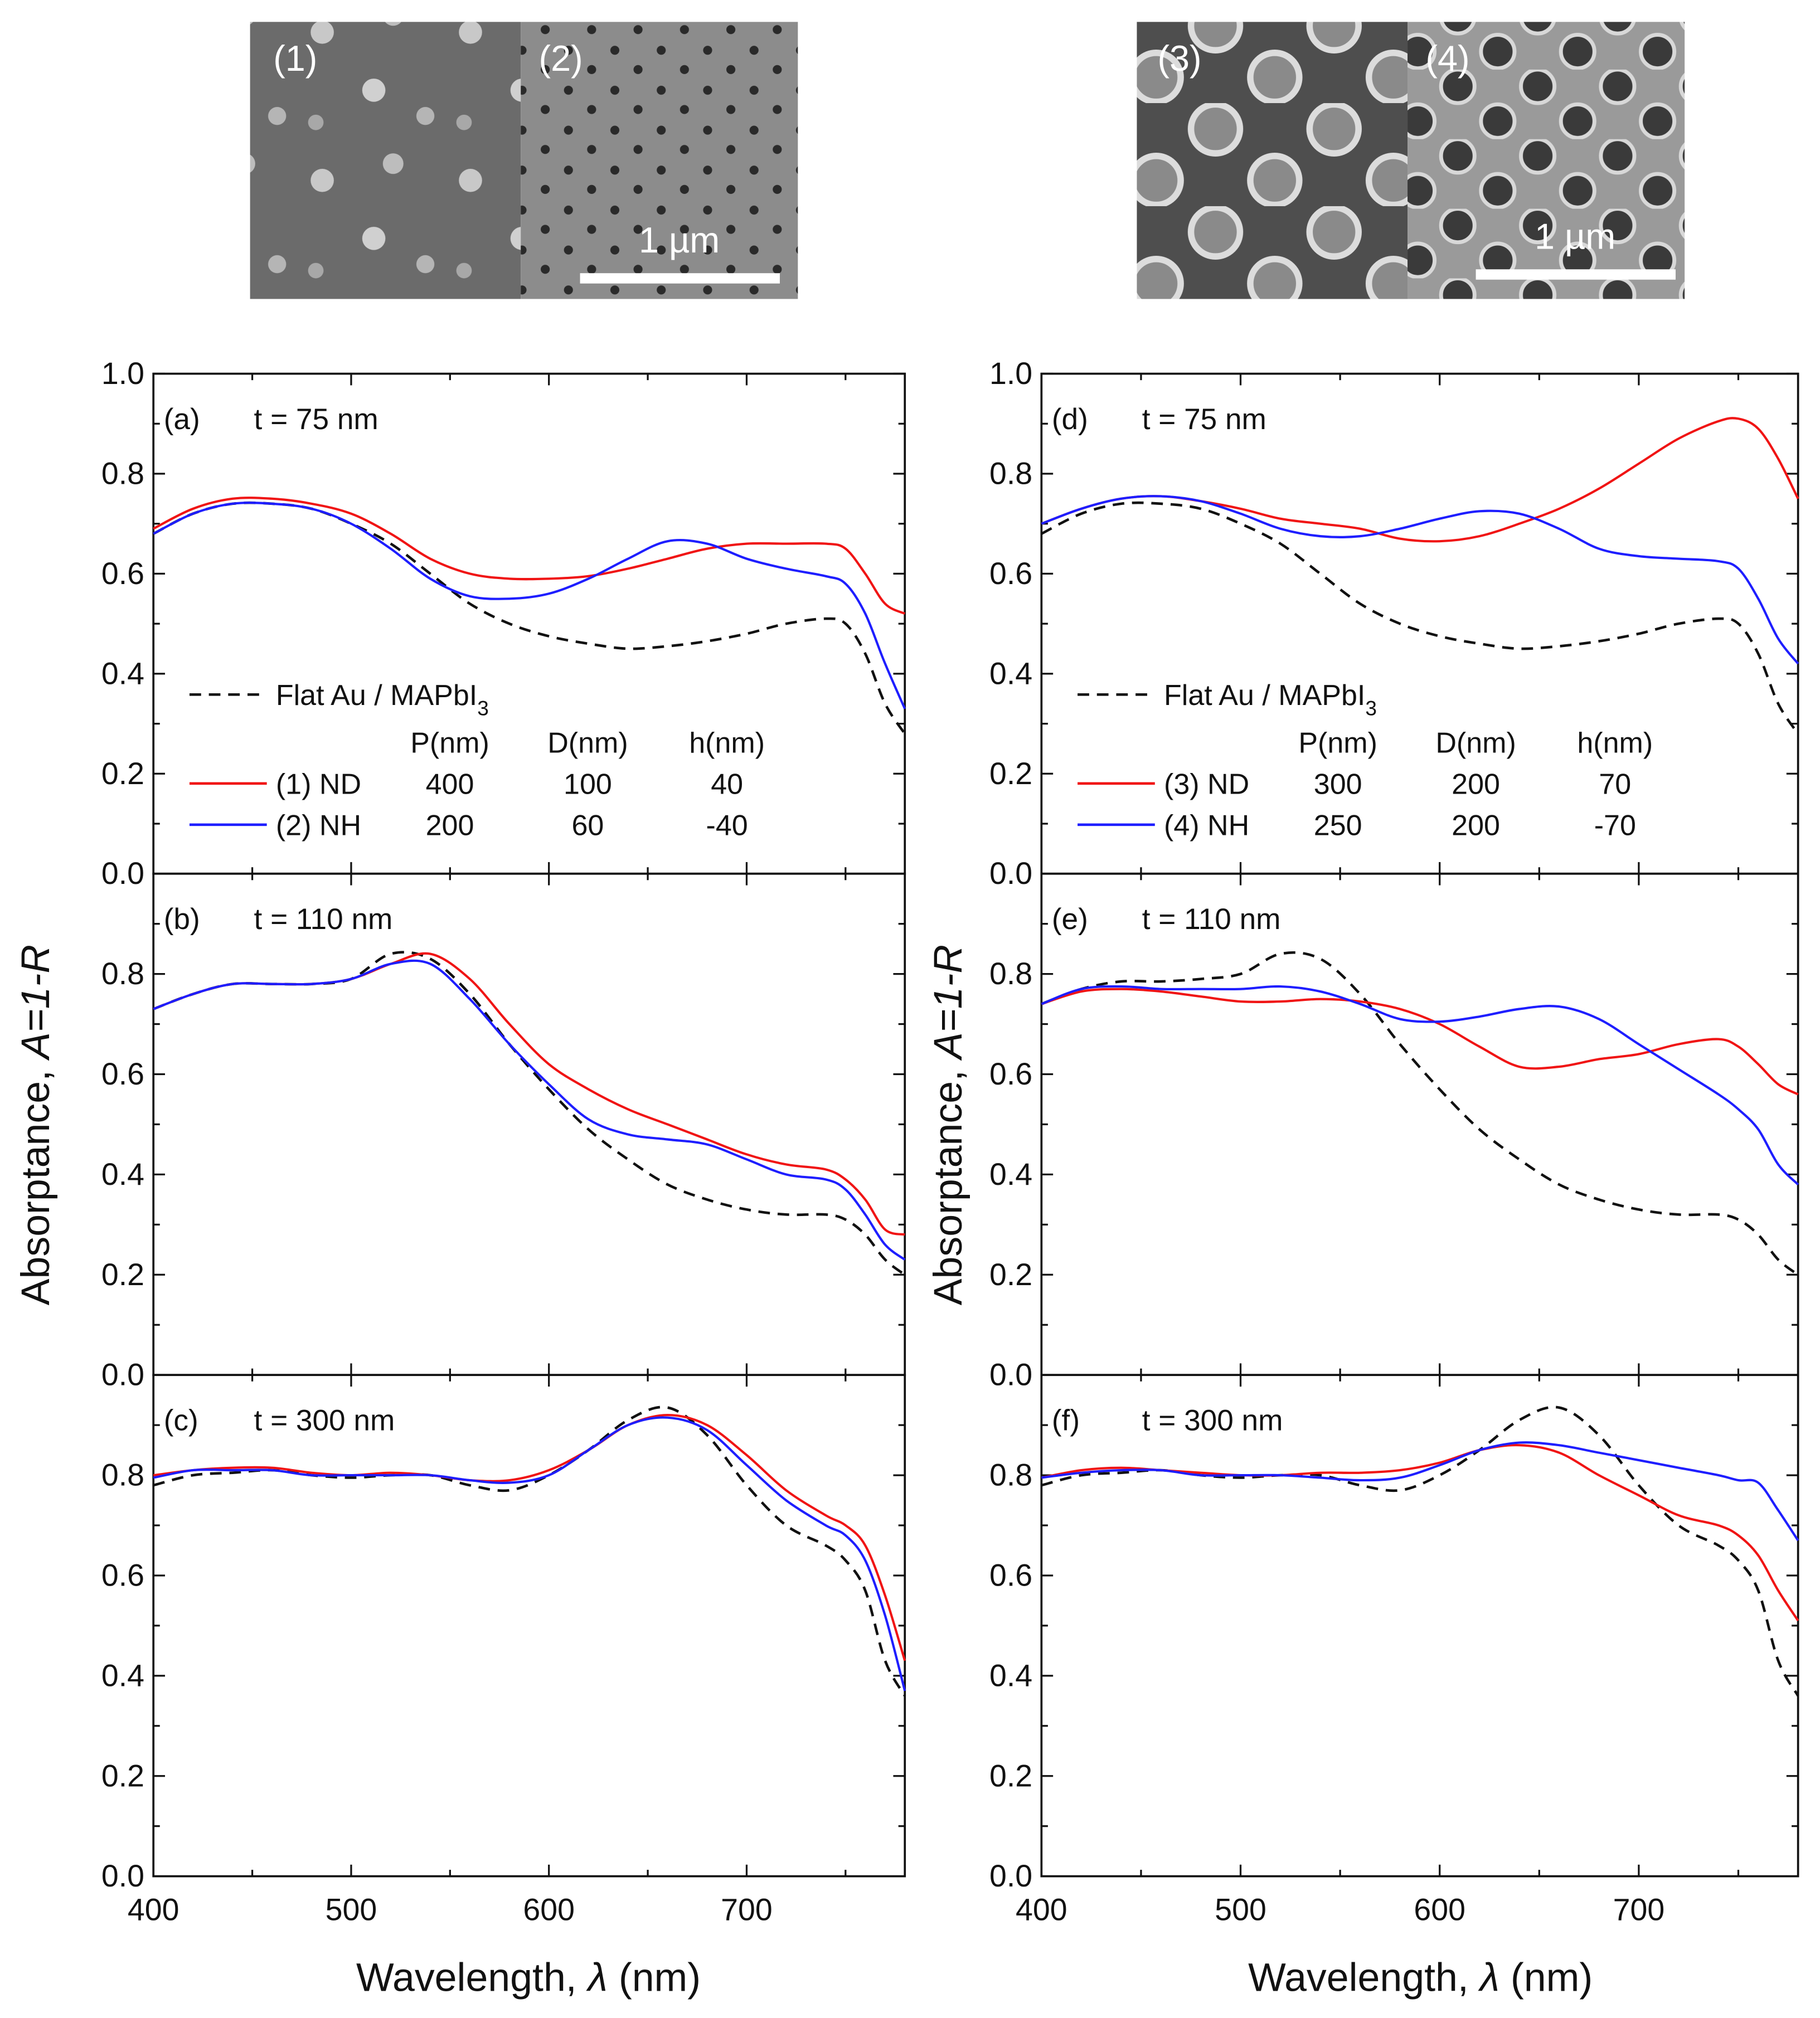  I want to click on legend-value-P: 200, so click(450, 825).